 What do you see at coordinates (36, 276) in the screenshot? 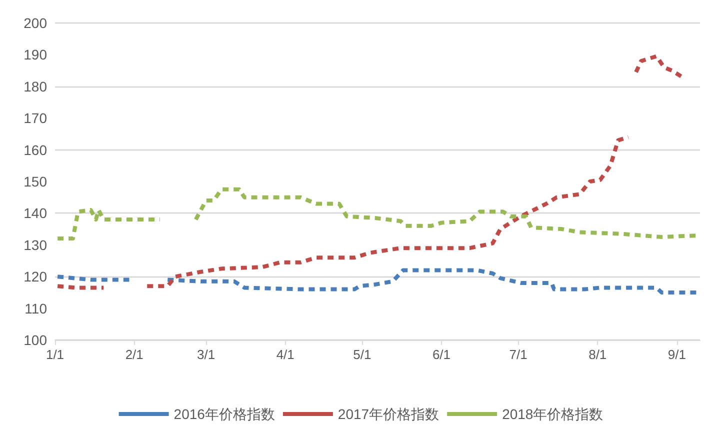
I see `y-tick-label: 120` at bounding box center [36, 276].